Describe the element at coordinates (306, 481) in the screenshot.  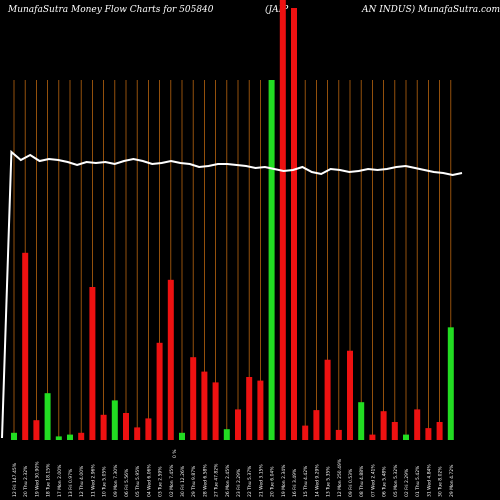
I see `x-label-27: 15 Thu 4.42%` at that location.